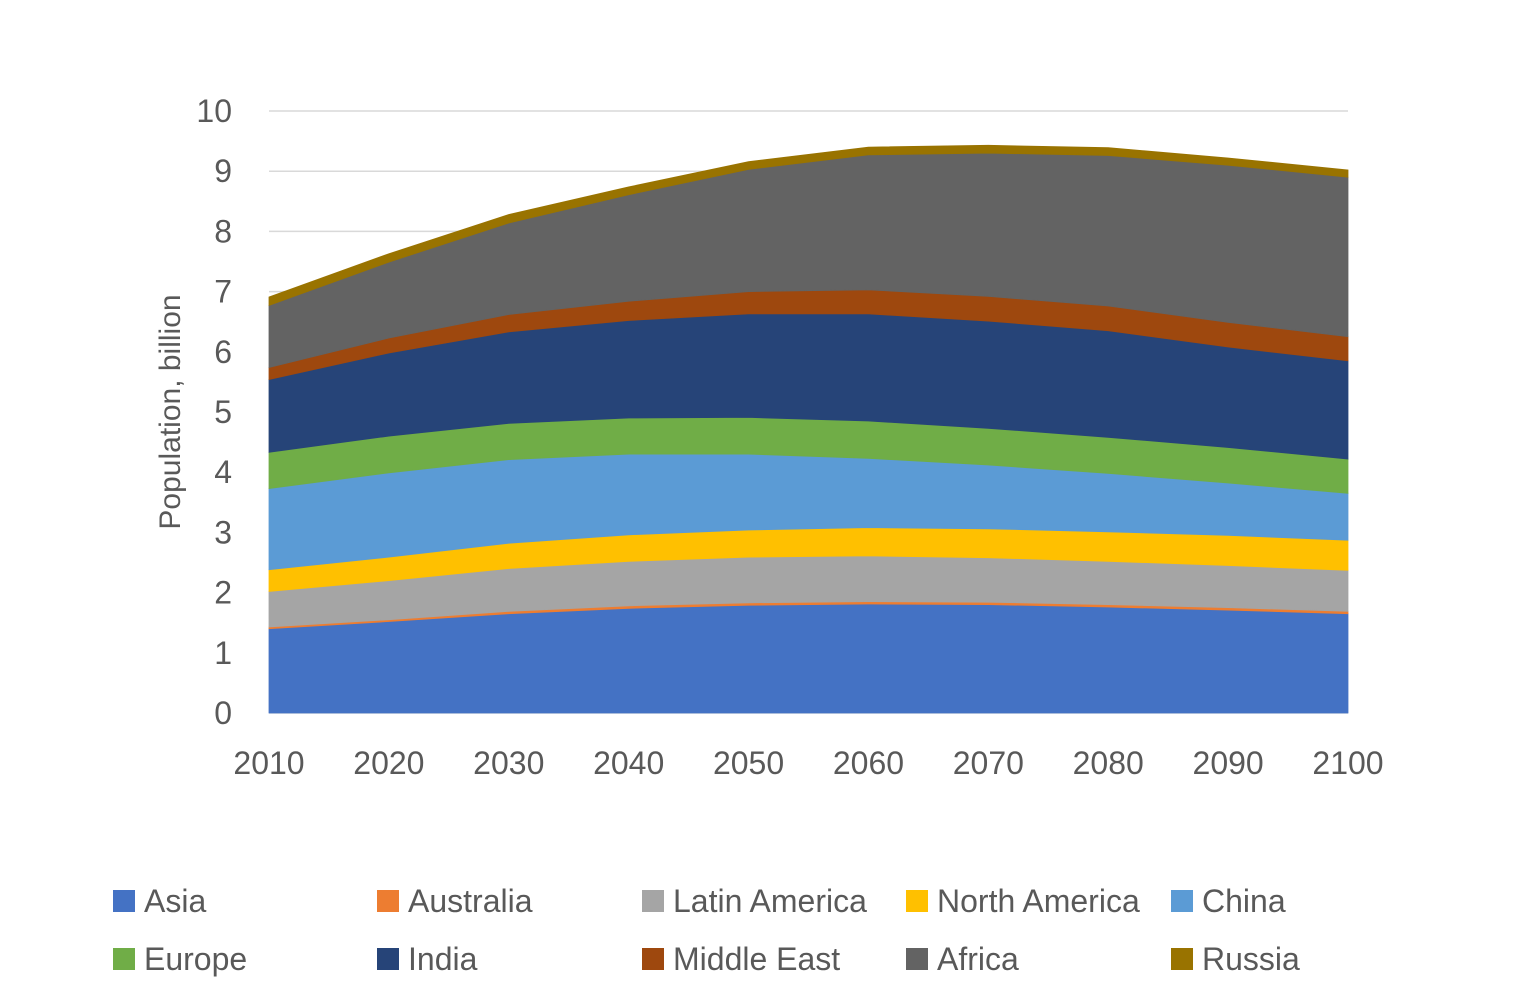 The height and width of the screenshot is (998, 1526). I want to click on legend-label: Africa, so click(978, 959).